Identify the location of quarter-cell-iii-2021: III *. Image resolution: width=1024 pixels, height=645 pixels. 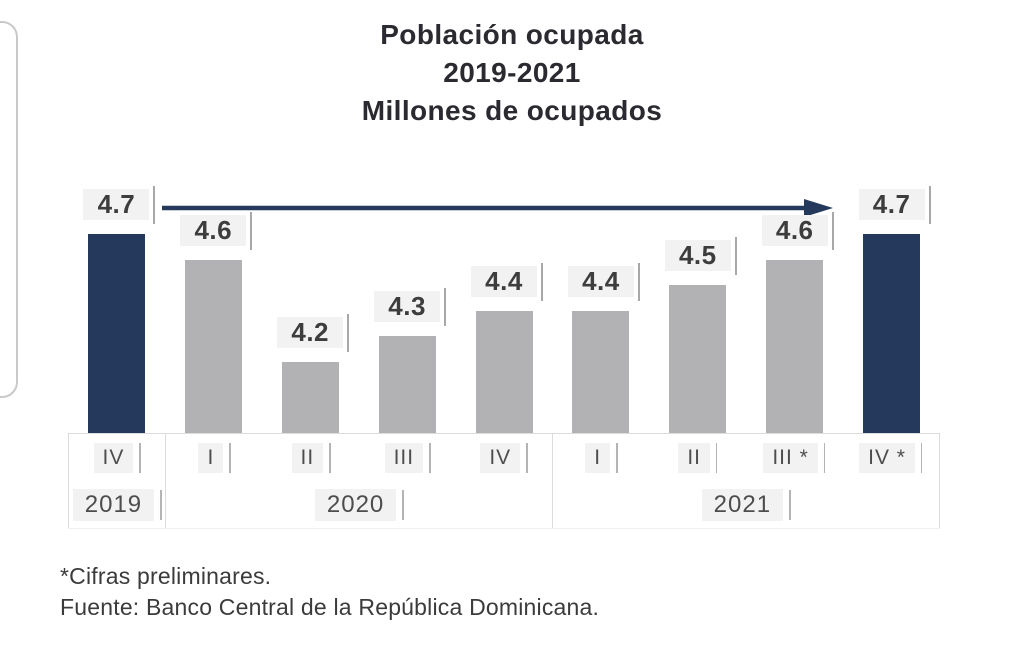
(794, 457).